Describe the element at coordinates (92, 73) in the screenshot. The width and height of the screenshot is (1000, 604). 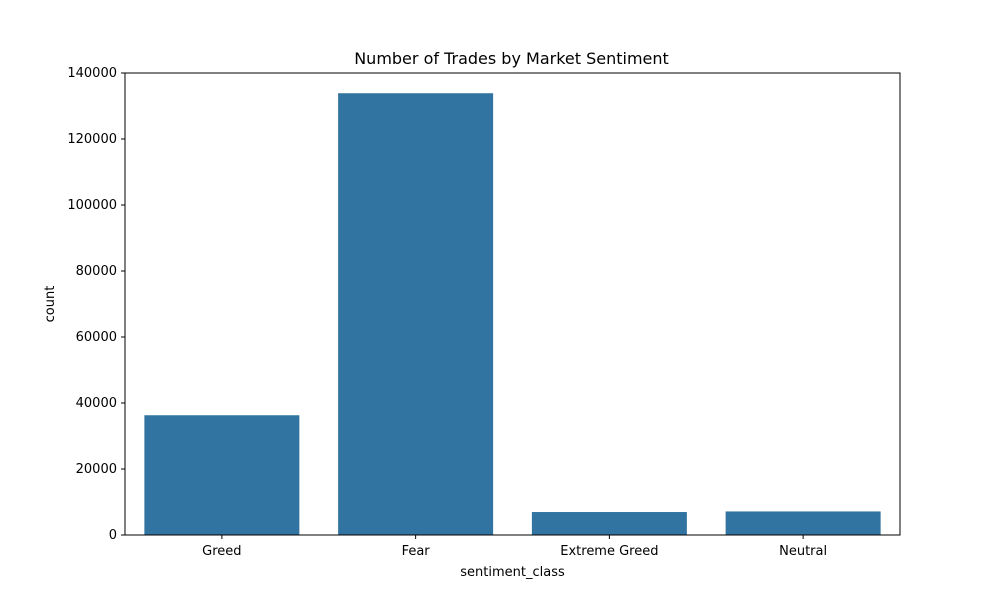
I see `y-tick-label: 140000` at that location.